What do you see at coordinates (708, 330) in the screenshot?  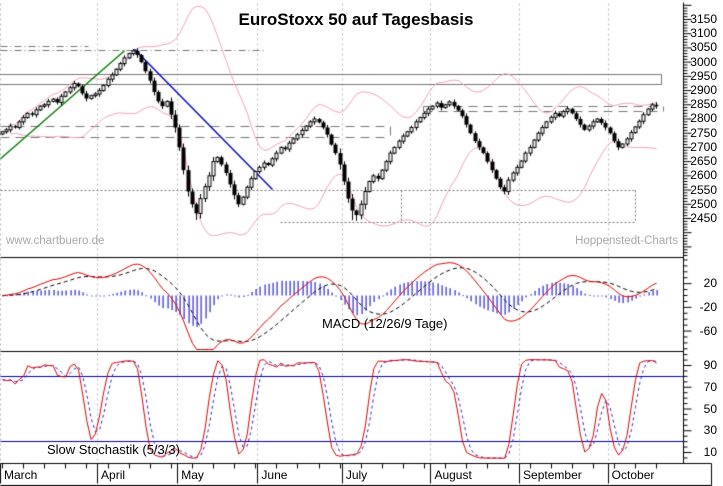 I see `y-axis-label-macd: -60` at bounding box center [708, 330].